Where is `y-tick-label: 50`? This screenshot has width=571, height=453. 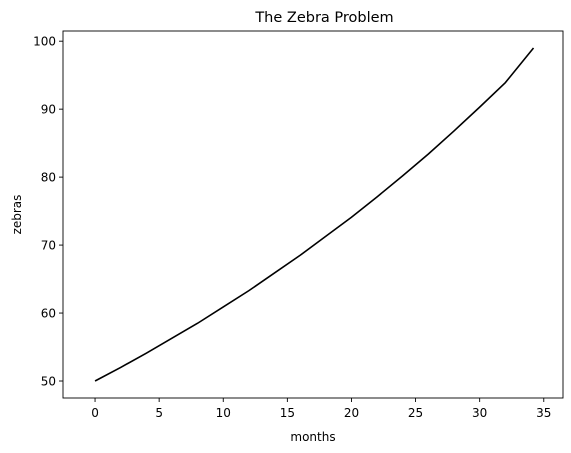 y-tick-label: 50 is located at coordinates (48, 381).